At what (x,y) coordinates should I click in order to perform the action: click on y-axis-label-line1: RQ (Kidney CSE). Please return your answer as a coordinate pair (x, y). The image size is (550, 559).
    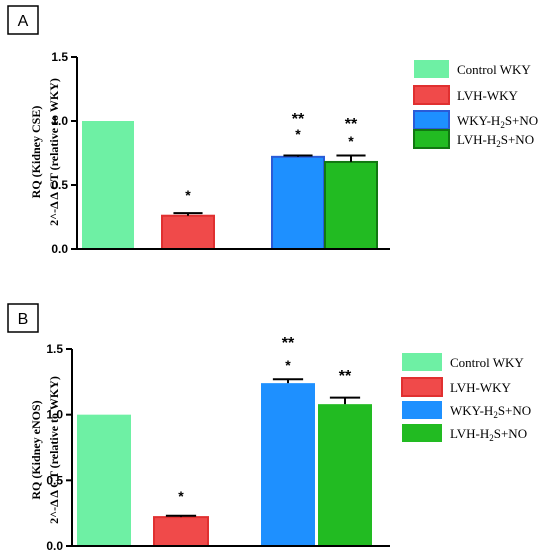
    Looking at the image, I should click on (36, 152).